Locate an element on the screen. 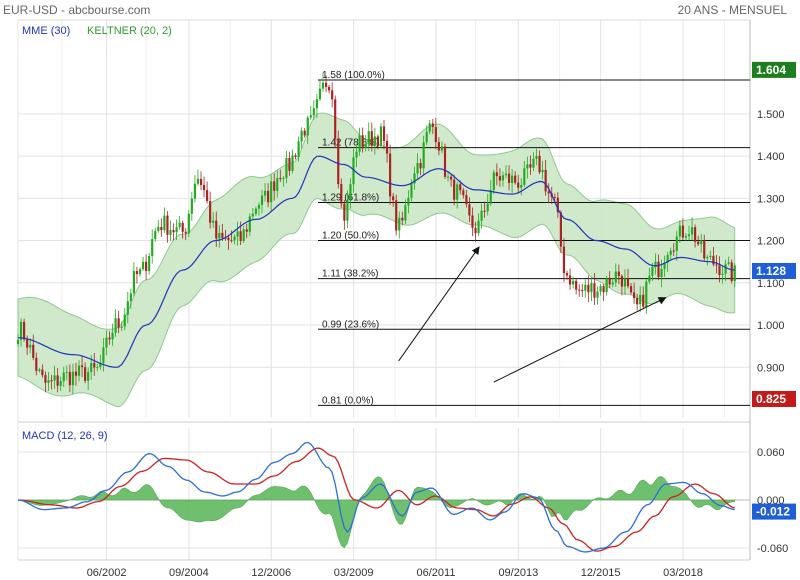  price-tick-label: 1.000 is located at coordinates (771, 326).